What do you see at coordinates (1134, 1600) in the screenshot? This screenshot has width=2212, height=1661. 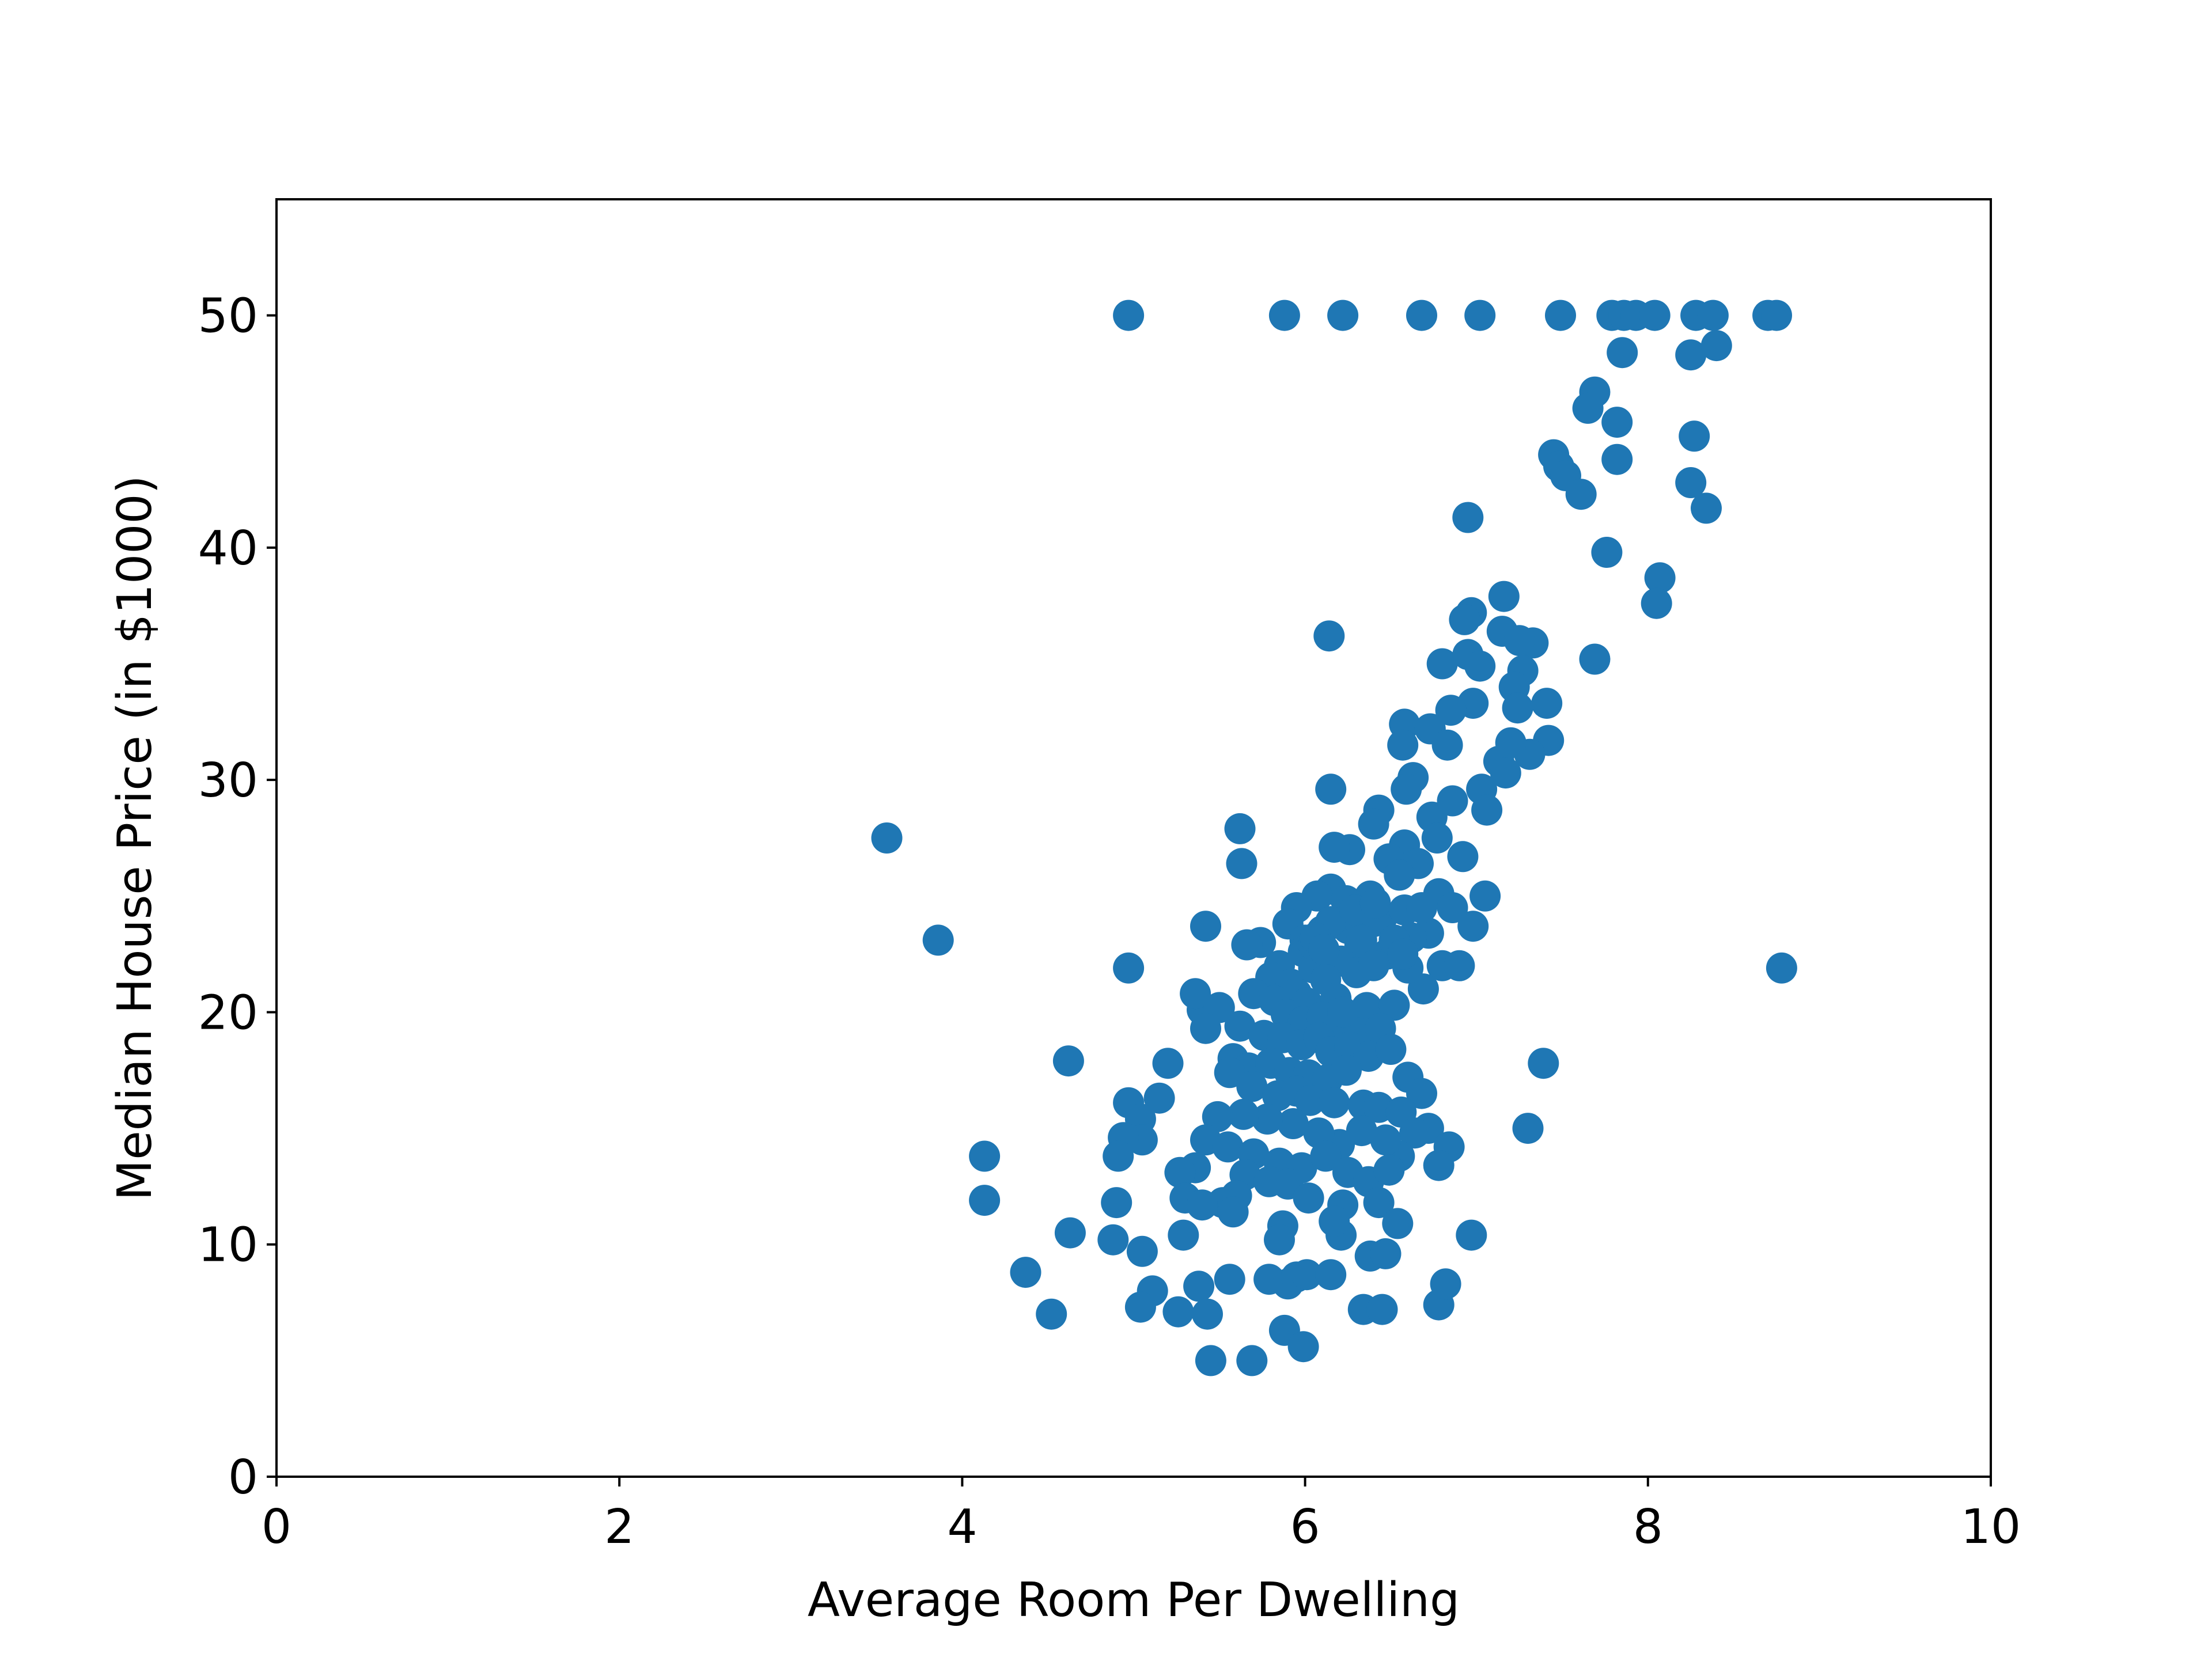 I see `x-axis-label: Average Room Per Dwelling` at bounding box center [1134, 1600].